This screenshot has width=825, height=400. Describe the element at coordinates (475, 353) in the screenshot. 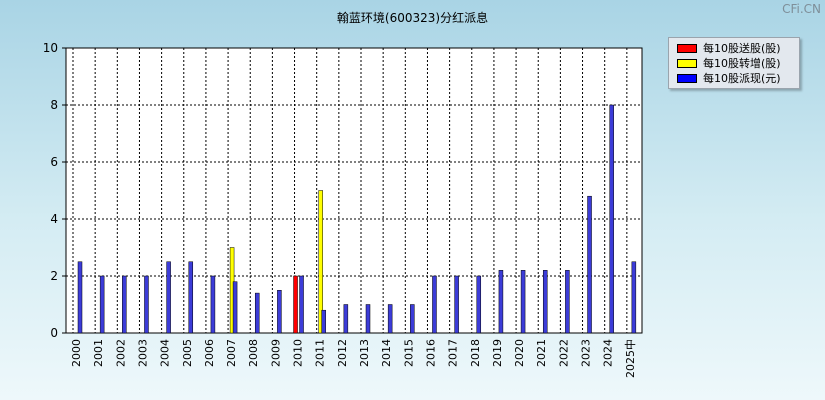

I see `x-tick-label: 2018` at that location.